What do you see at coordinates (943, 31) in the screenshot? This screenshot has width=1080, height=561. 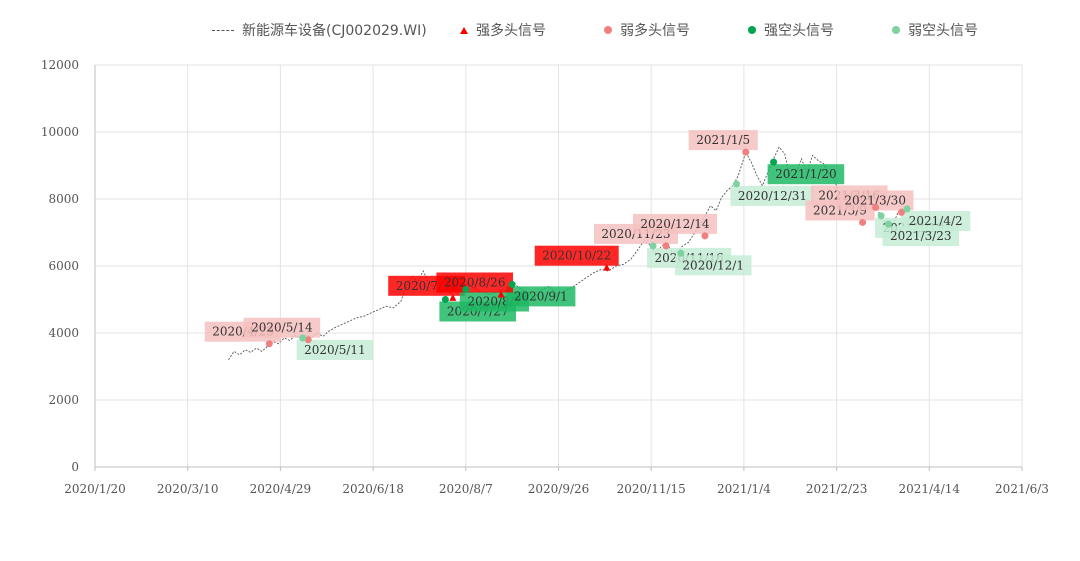 I see `legend-label-weak-short: 弱空头信号` at bounding box center [943, 31].